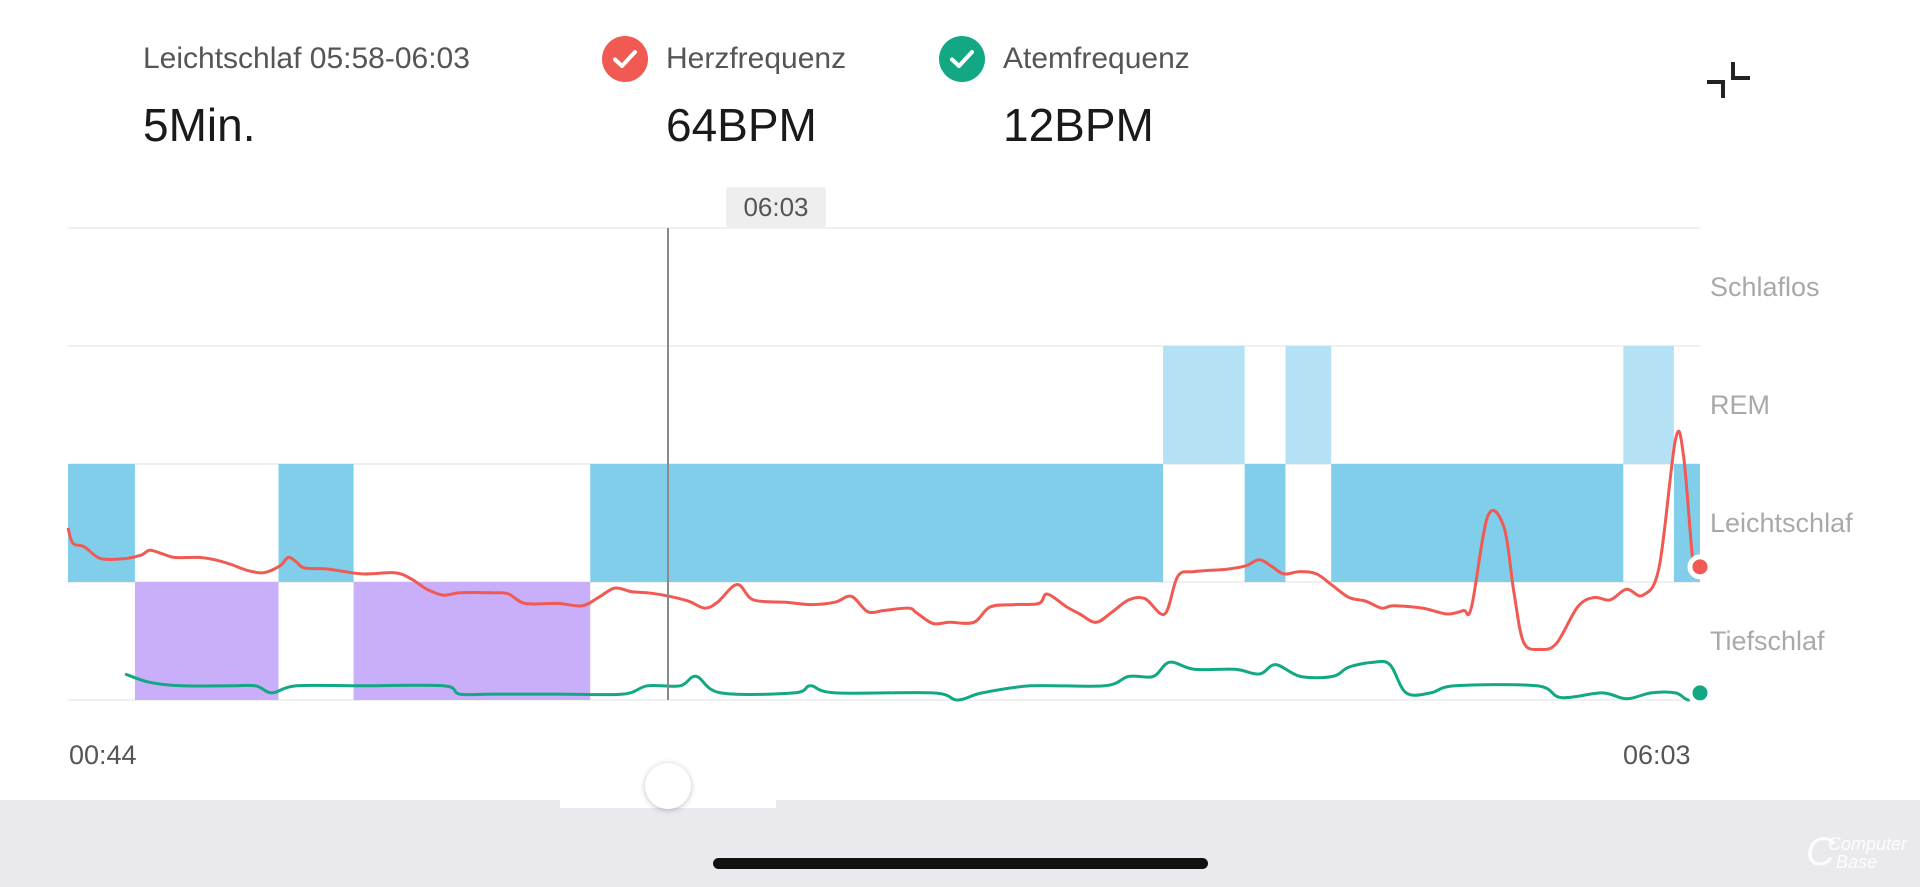 The height and width of the screenshot is (887, 1920). I want to click on heart-rate-label: Herzfrequenz, so click(756, 58).